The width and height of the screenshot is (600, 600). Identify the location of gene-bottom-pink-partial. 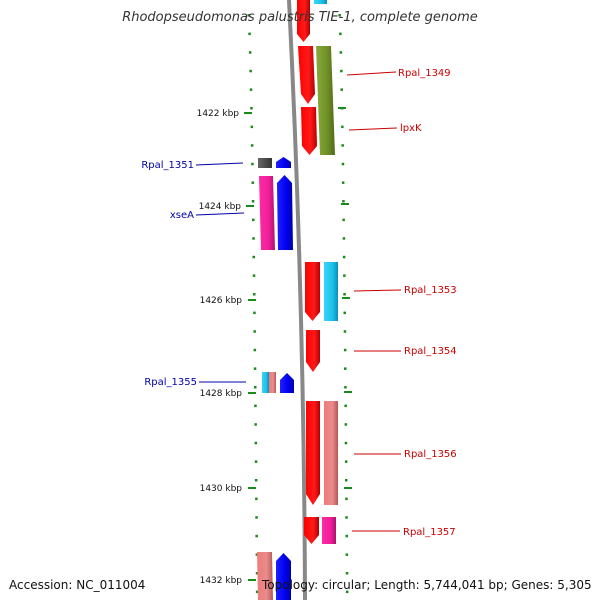
(265, 576).